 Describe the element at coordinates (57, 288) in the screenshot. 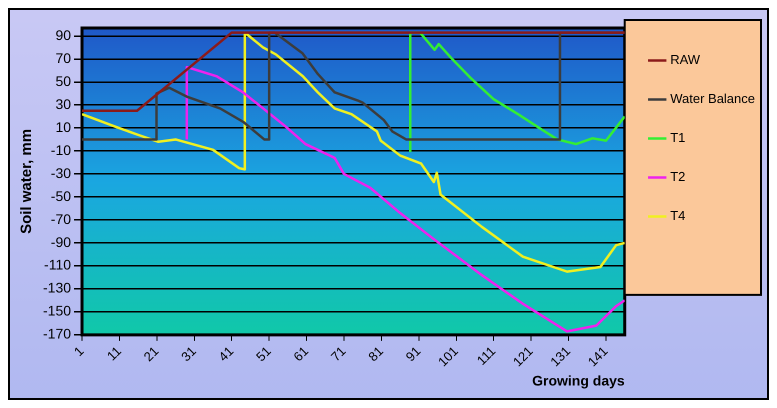

I see `y-tick-label: -130` at that location.